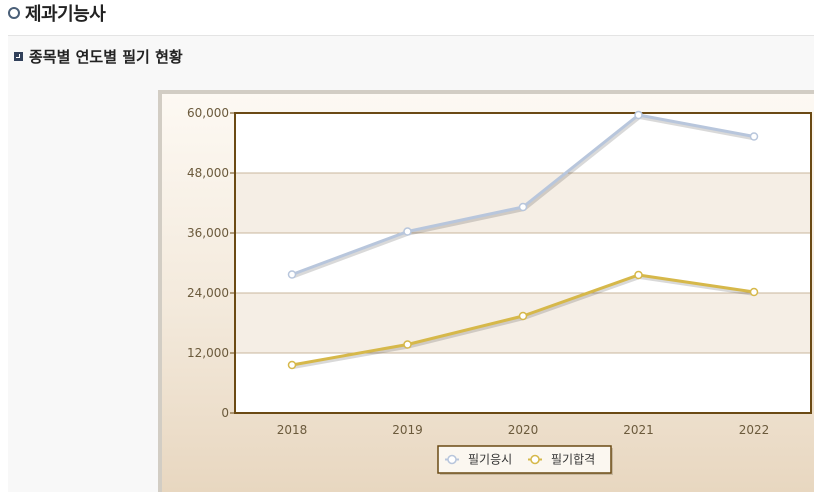 The width and height of the screenshot is (814, 492). Describe the element at coordinates (523, 430) in the screenshot. I see `x-tick-label: 2020` at that location.